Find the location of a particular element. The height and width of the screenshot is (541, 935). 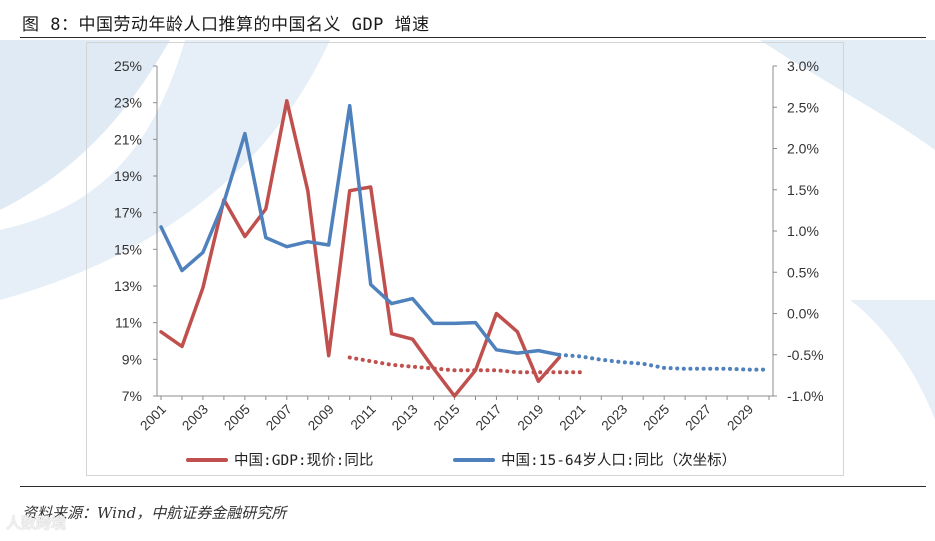

left-axis-tick-label: 19% is located at coordinates (128, 176).